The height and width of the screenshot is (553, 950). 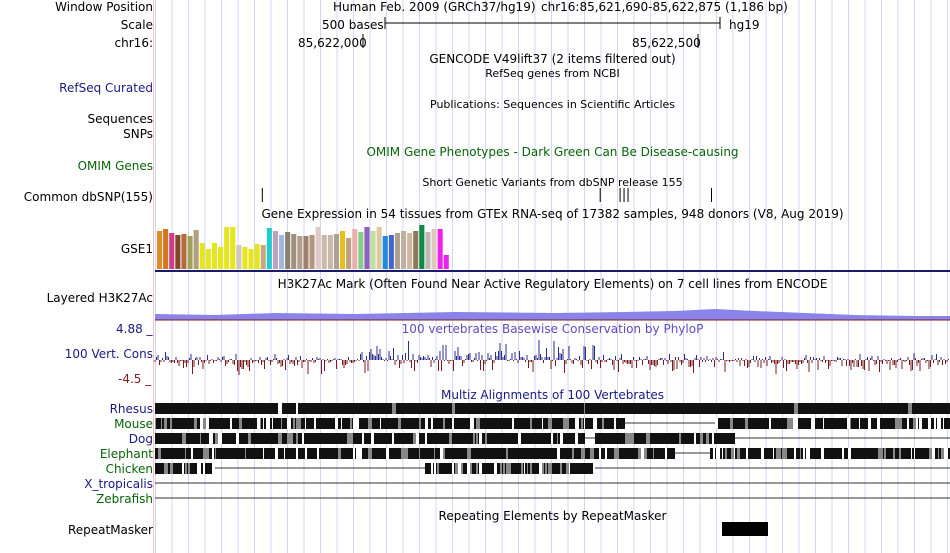 I want to click on repeatmasker-title: Repeating Elements by RepeatMasker, so click(x=552, y=516).